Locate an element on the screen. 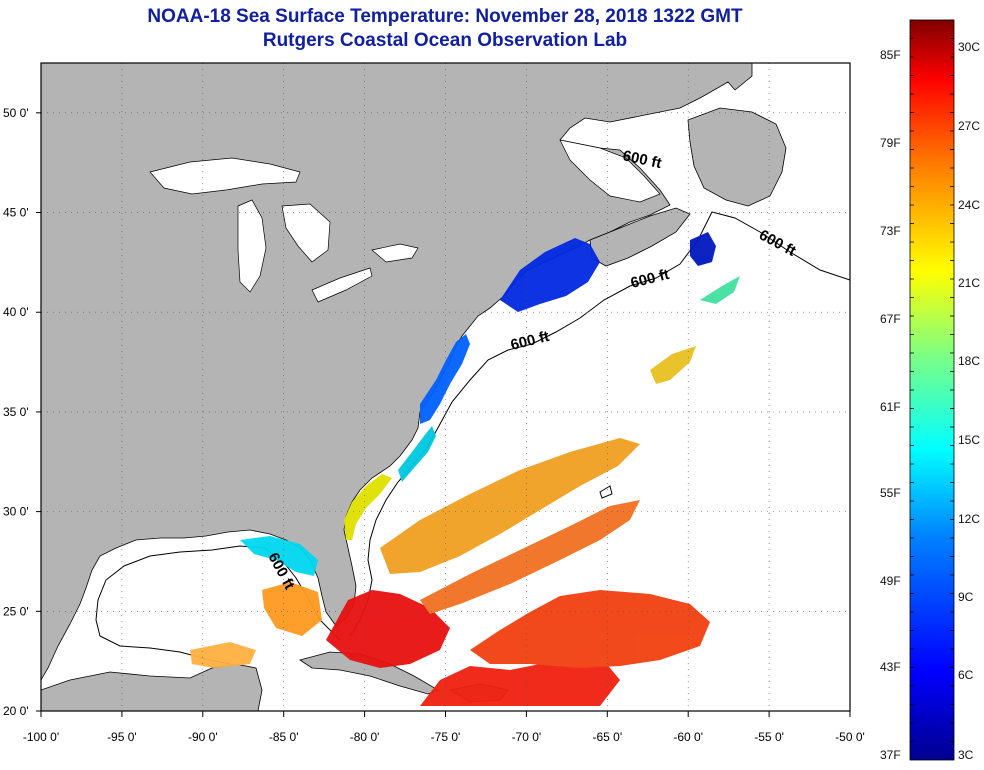 This screenshot has width=984, height=770. colorbar-c-label: 30C is located at coordinates (969, 47).